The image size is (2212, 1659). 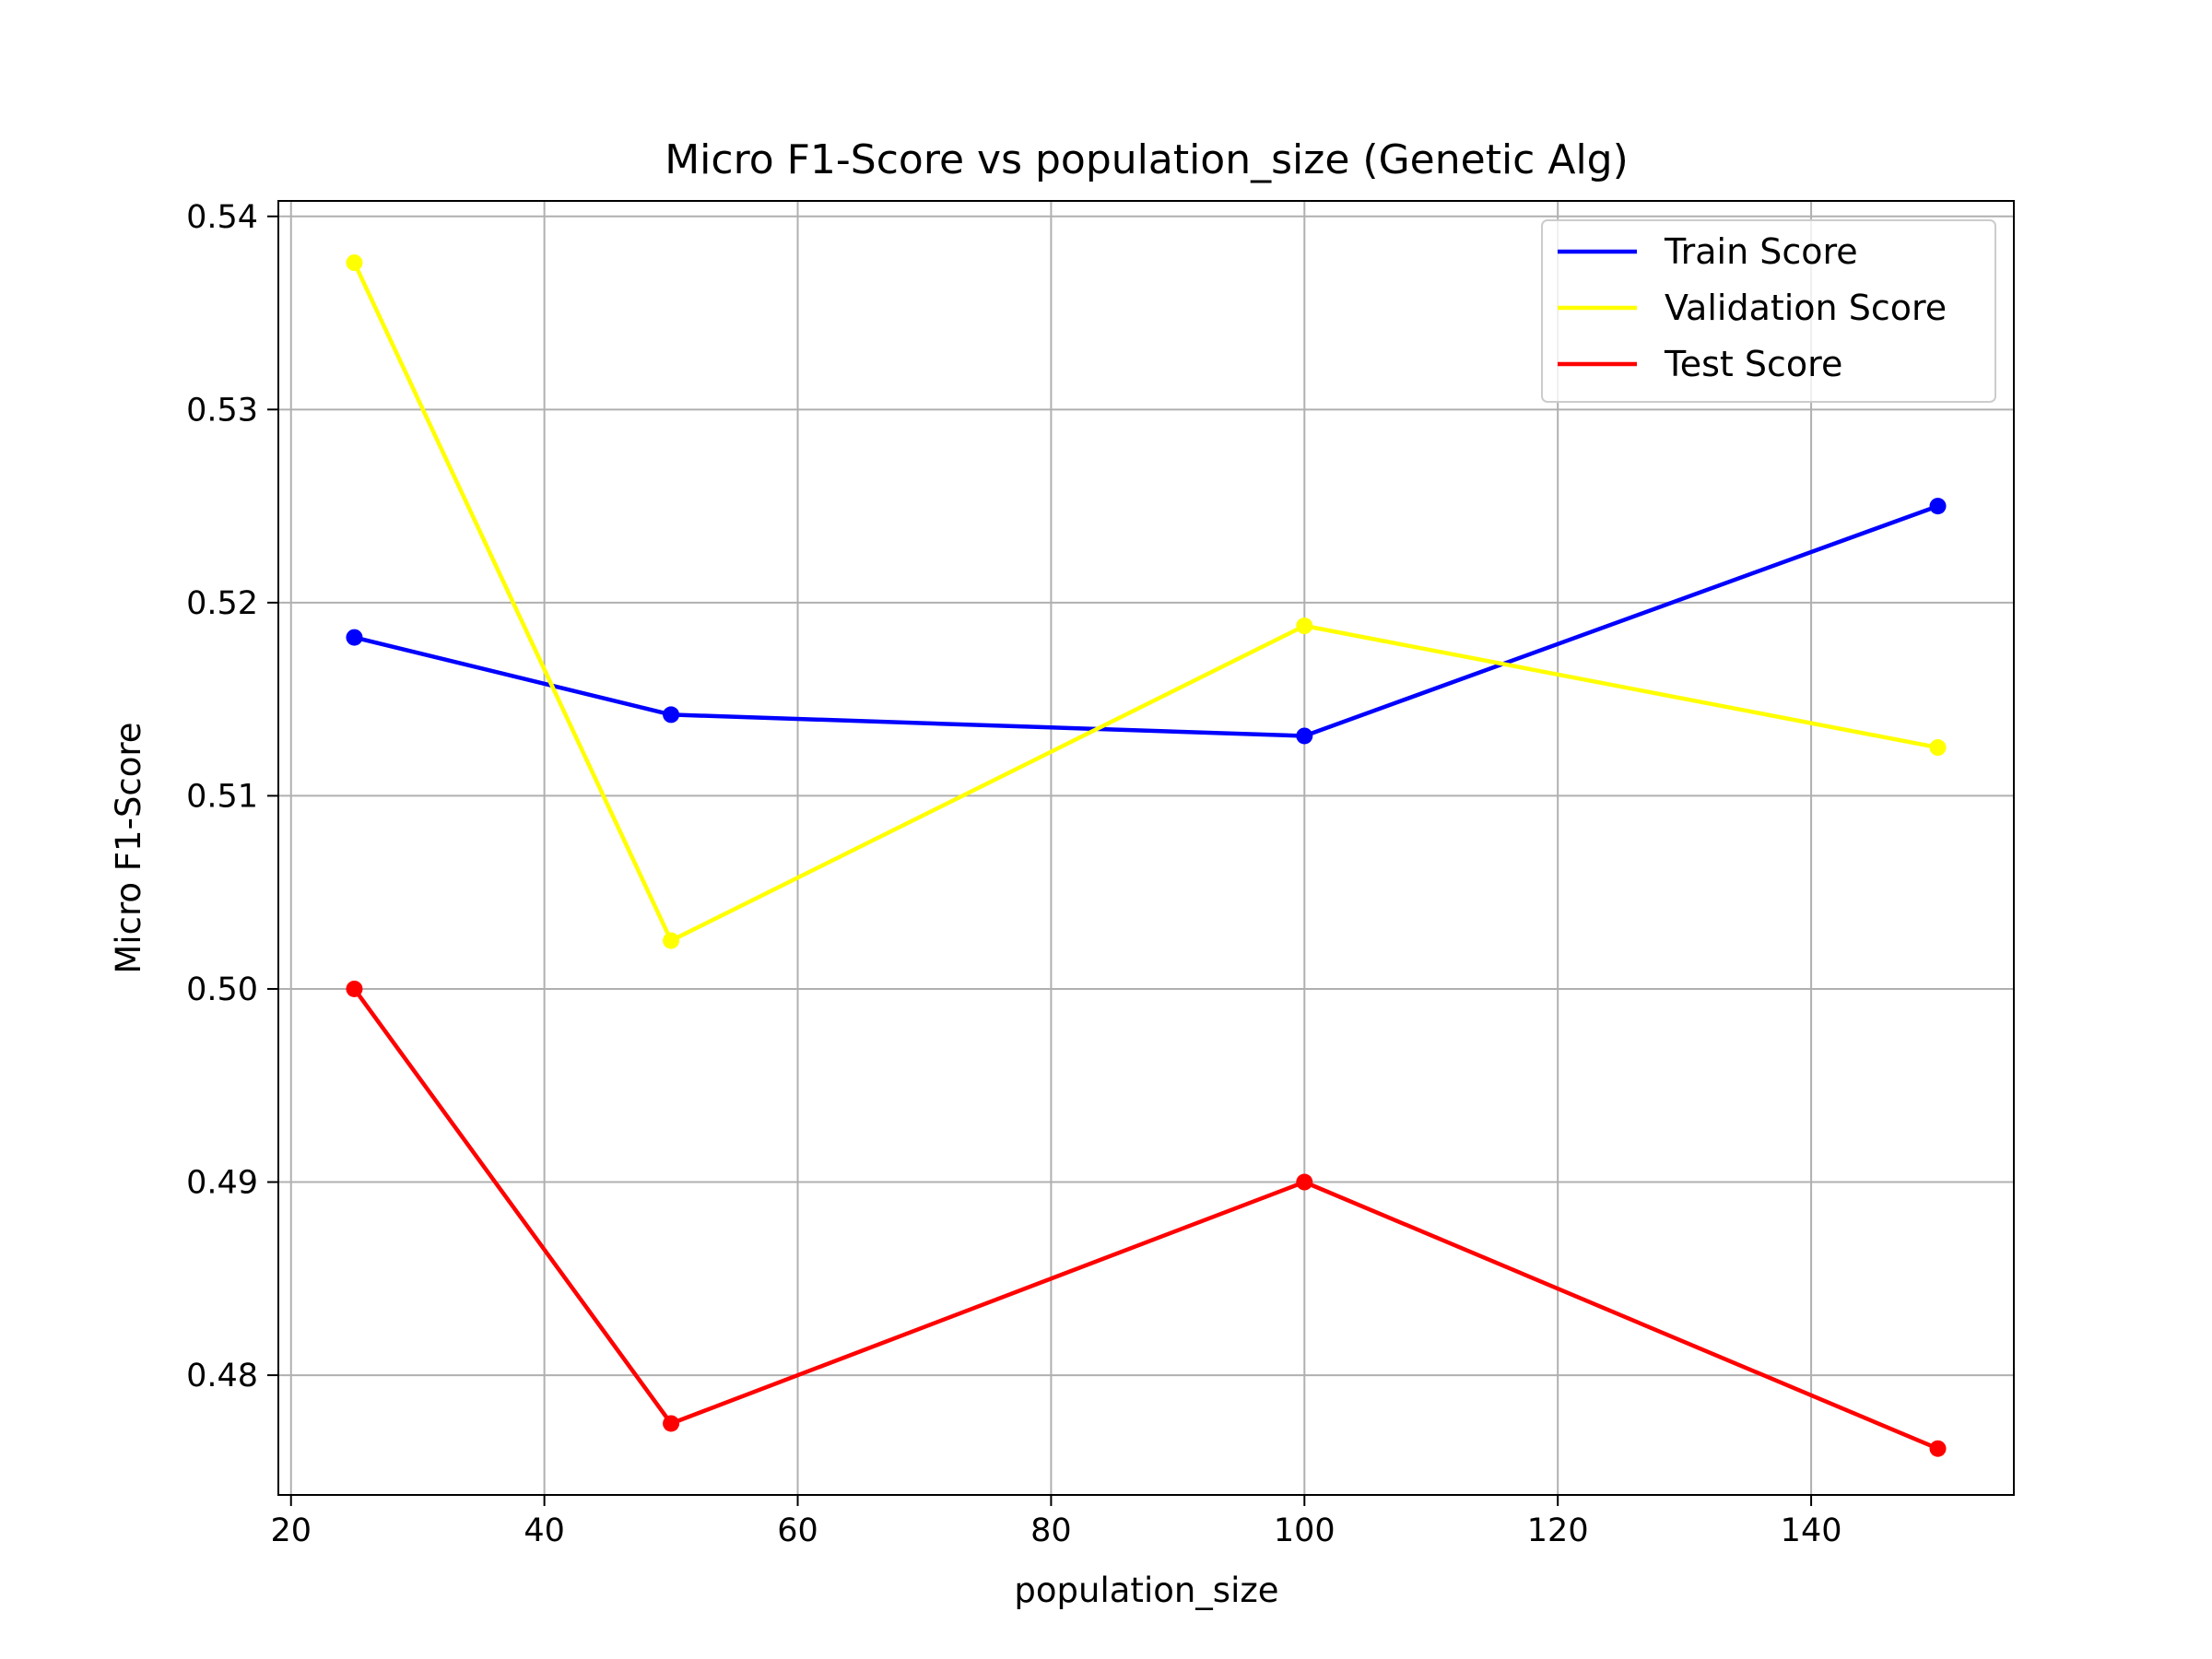 I want to click on legend-box, so click(x=1768, y=311).